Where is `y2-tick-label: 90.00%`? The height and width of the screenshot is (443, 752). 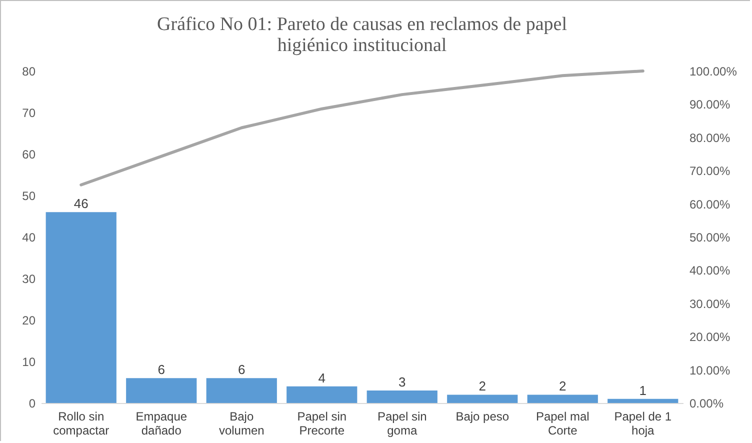 y2-tick-label: 90.00% is located at coordinates (710, 105).